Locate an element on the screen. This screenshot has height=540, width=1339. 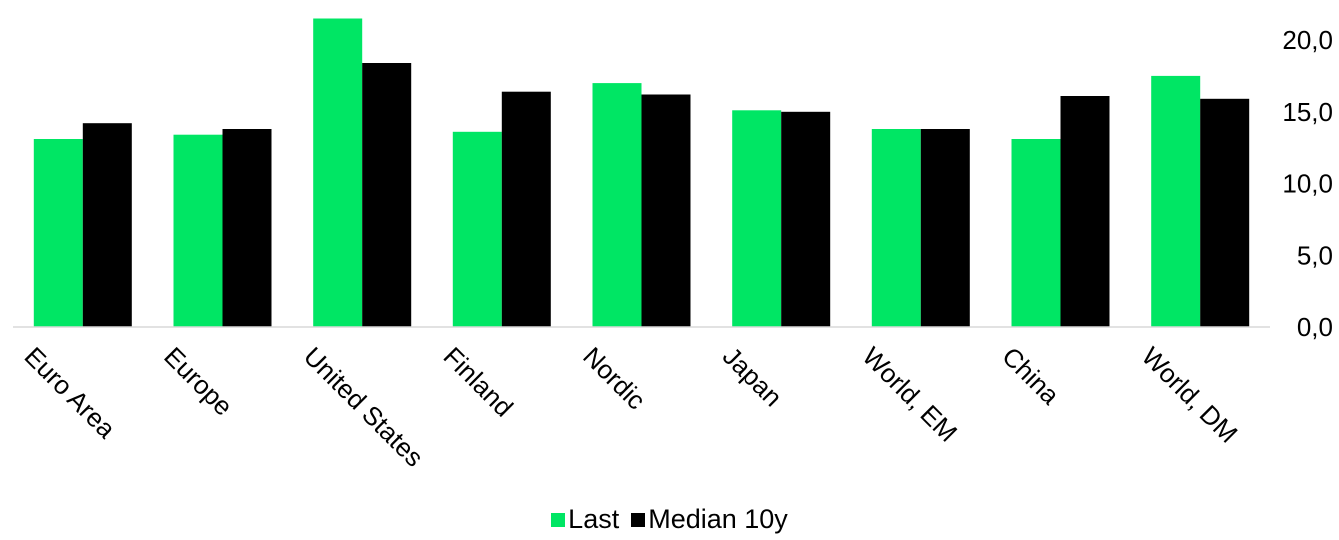
category-label: World, DM is located at coordinates (1190, 395).